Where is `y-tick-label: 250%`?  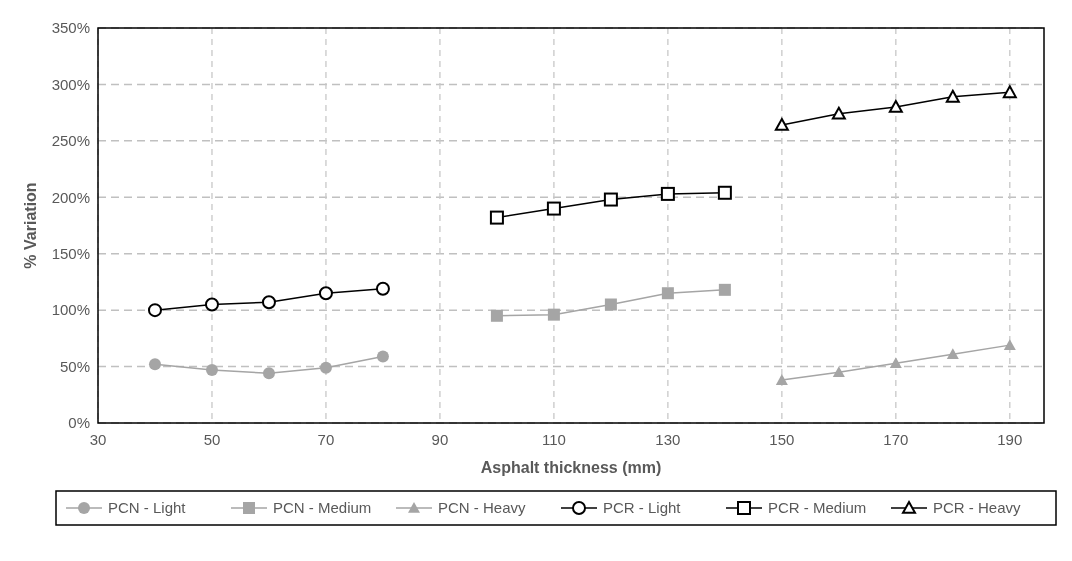
y-tick-label: 250% is located at coordinates (70, 141).